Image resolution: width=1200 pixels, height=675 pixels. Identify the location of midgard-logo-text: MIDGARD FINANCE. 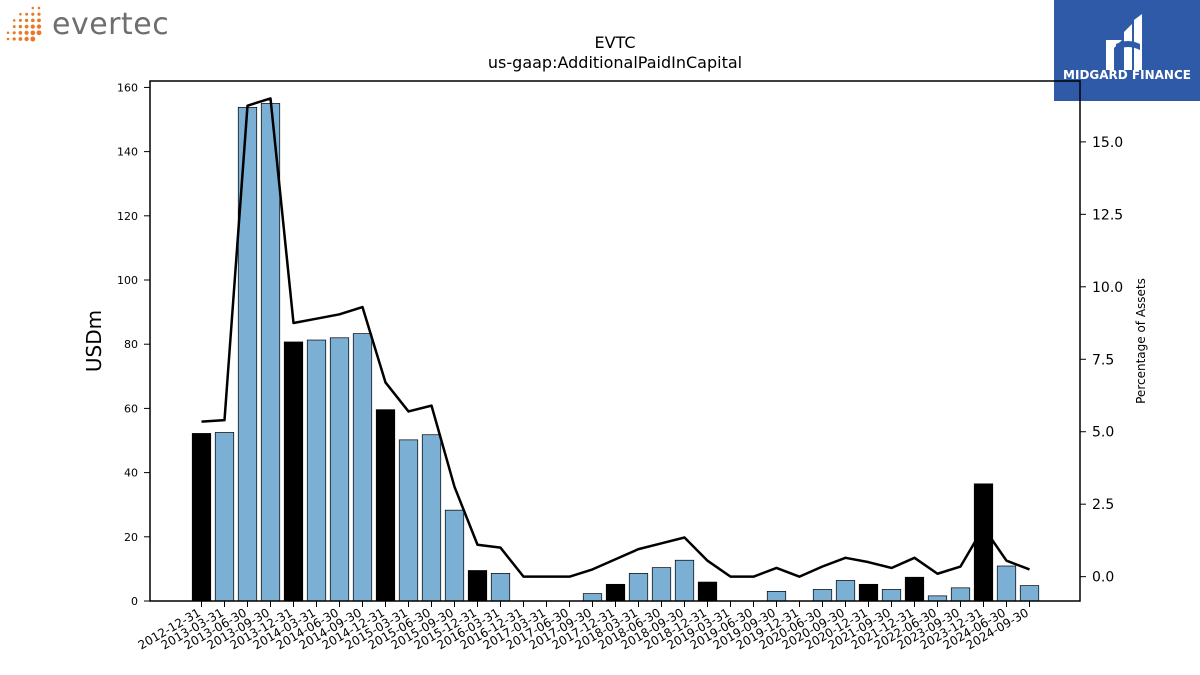
(1127, 75).